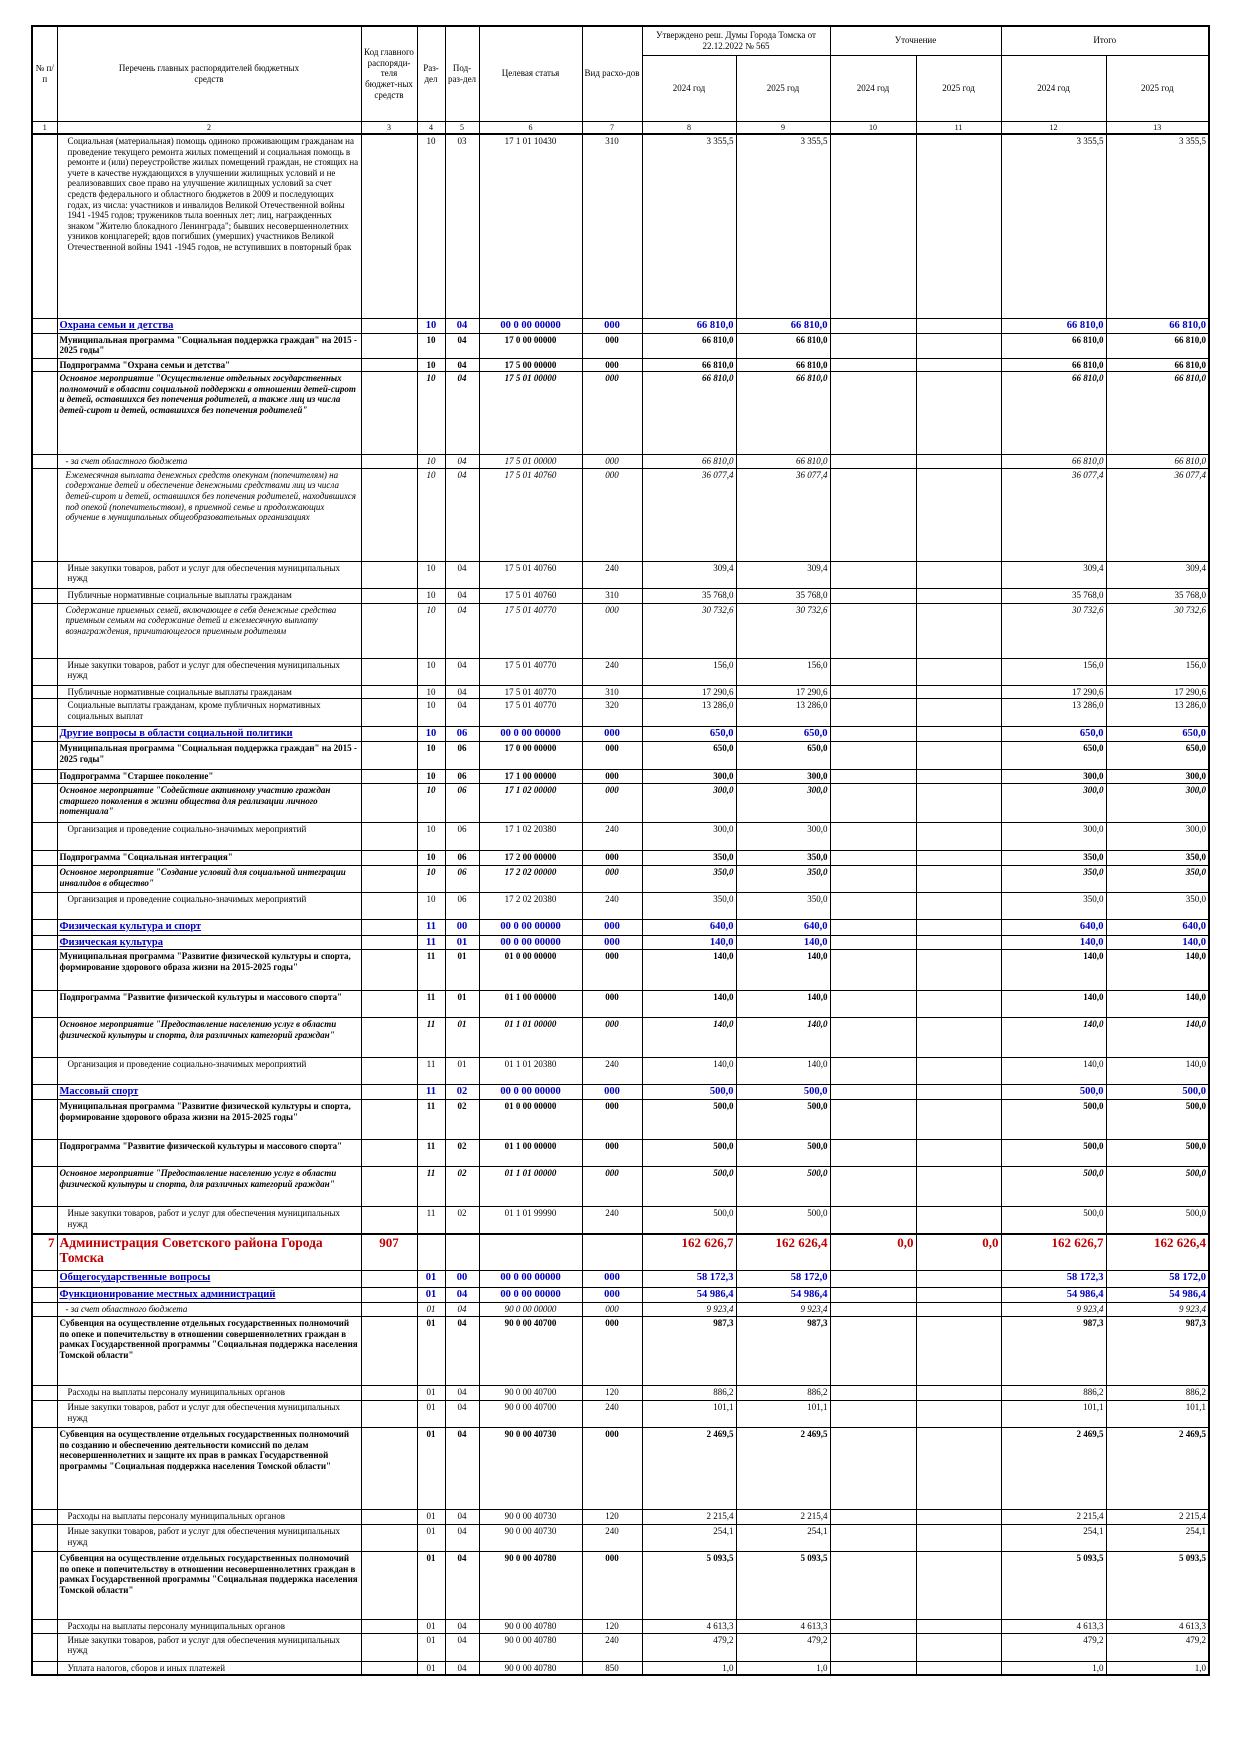 The image size is (1240, 1754). Describe the element at coordinates (530, 1538) in the screenshot. I see `cell: 90 0 00 40730` at that location.